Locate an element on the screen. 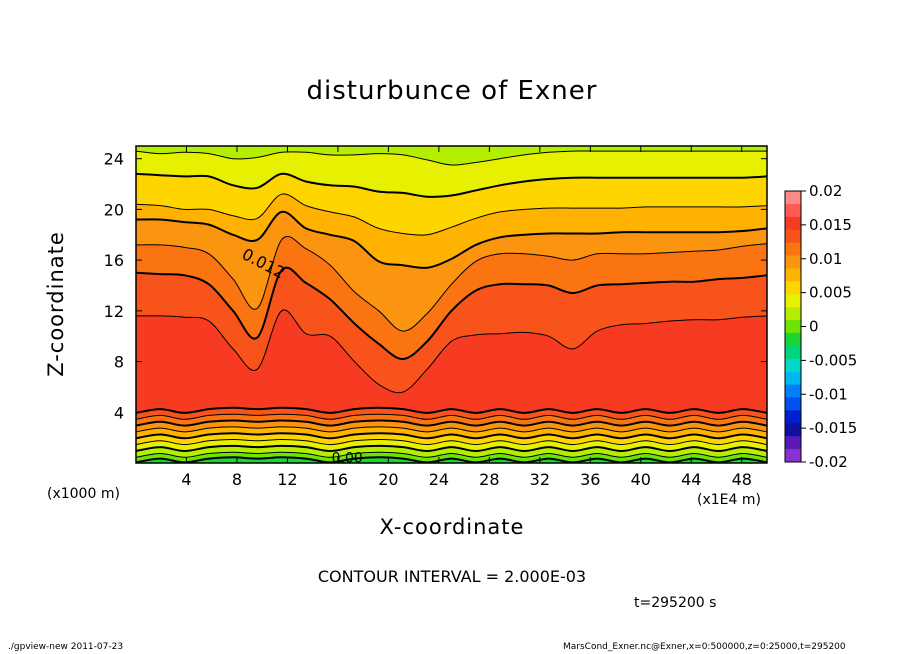 This screenshot has height=654, width=904. x-tick-label: 12 is located at coordinates (287, 479).